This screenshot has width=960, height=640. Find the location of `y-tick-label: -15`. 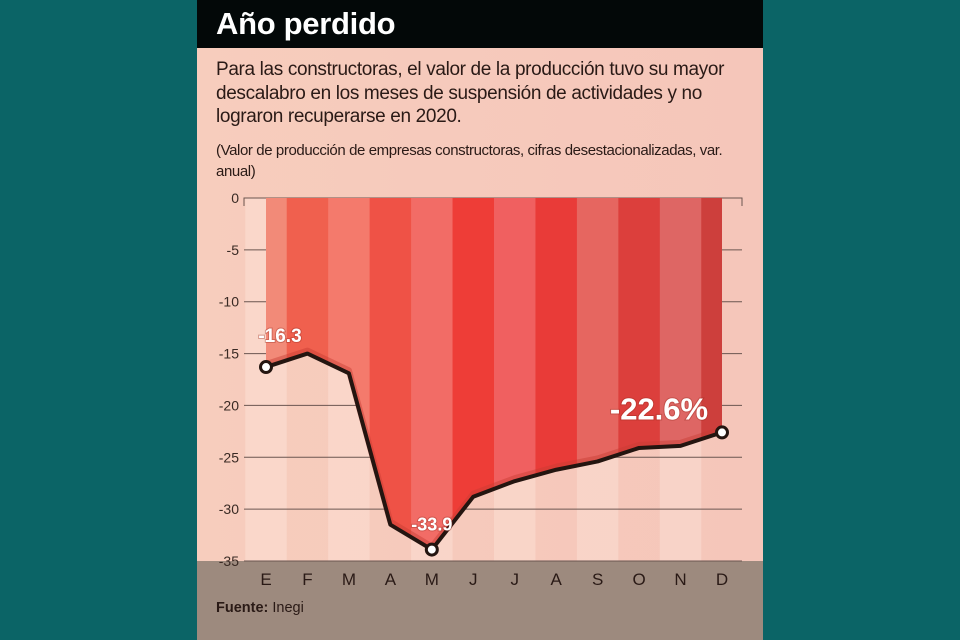

y-tick-label: -15 is located at coordinates (229, 354).